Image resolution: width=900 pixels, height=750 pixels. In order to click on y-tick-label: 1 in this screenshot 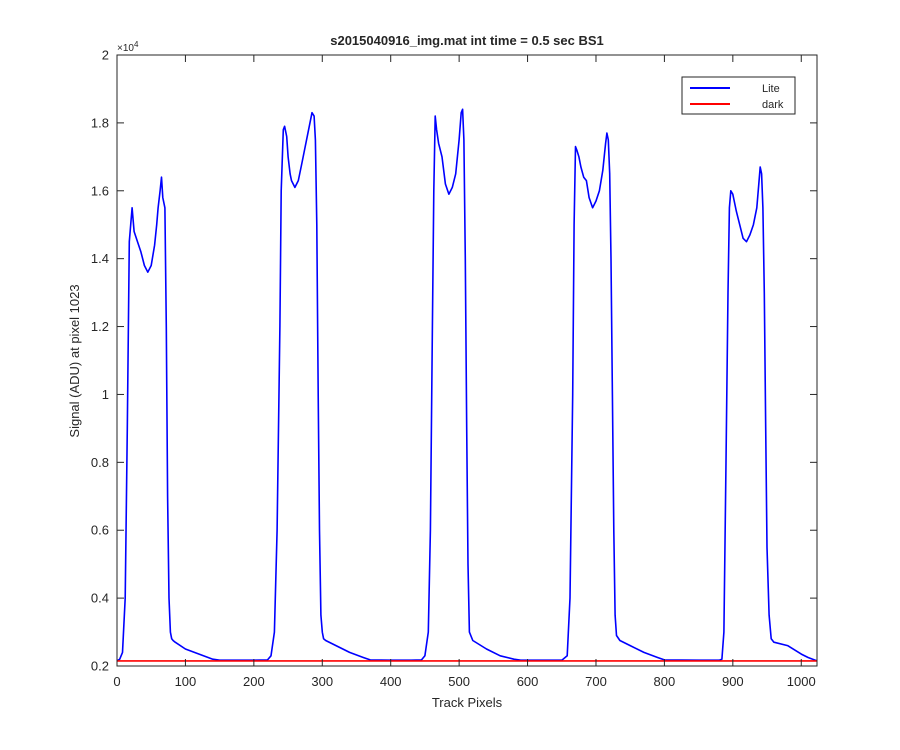, I will do `click(105, 394)`.